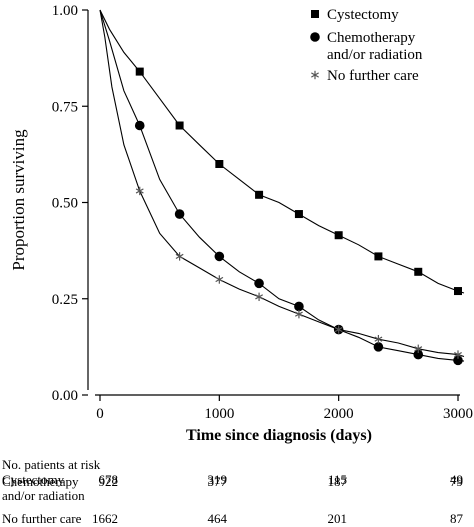  What do you see at coordinates (218, 518) in the screenshot?
I see `risk-value: 464` at bounding box center [218, 518].